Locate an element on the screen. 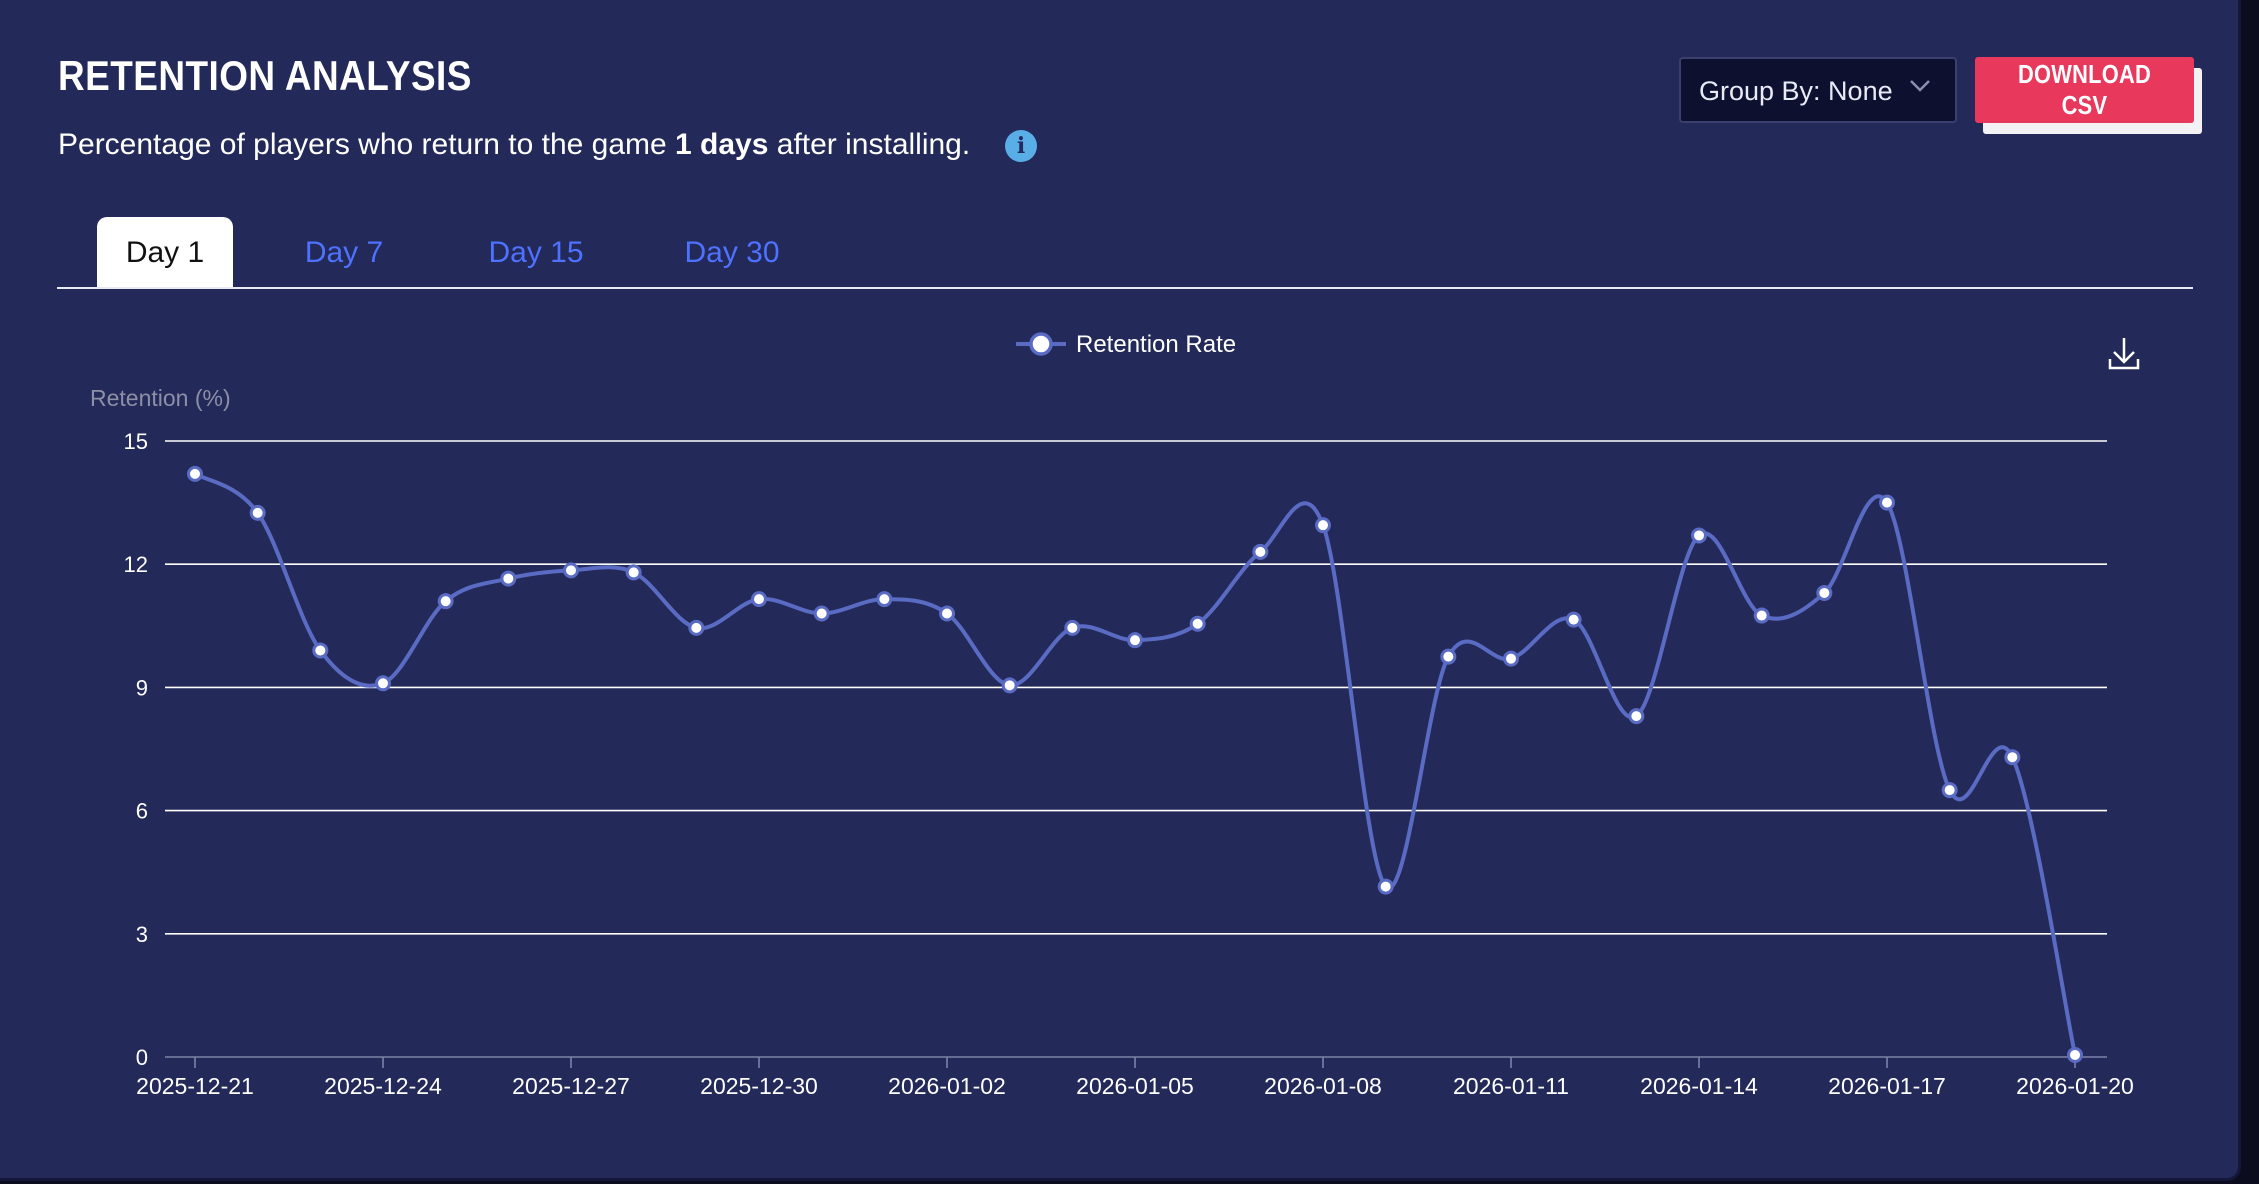  y-tick-label: 12 is located at coordinates (136, 564).